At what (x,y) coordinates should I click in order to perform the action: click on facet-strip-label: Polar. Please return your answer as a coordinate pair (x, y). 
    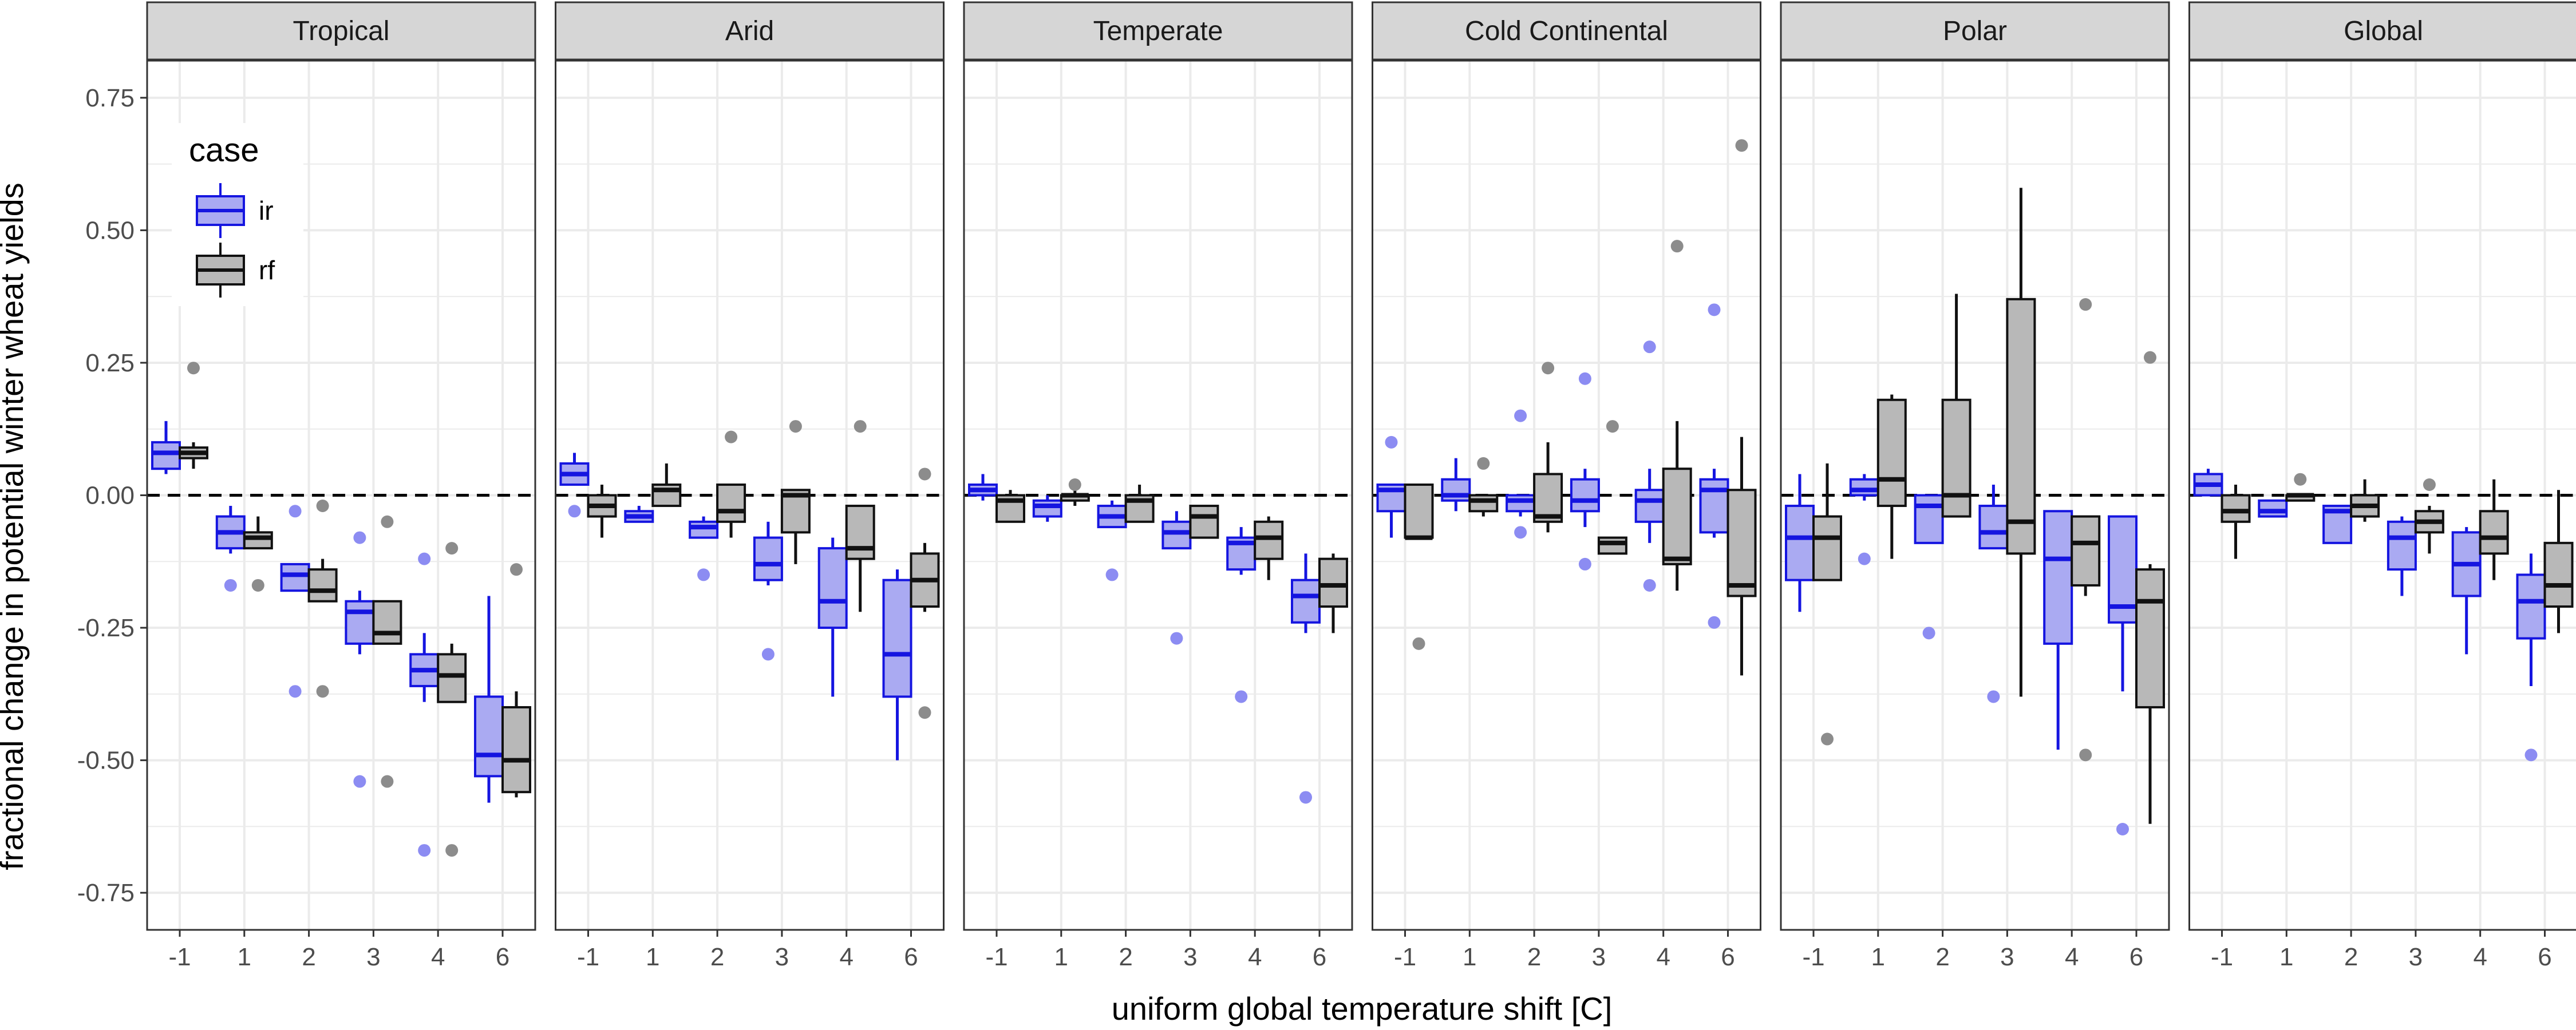
    Looking at the image, I should click on (1975, 31).